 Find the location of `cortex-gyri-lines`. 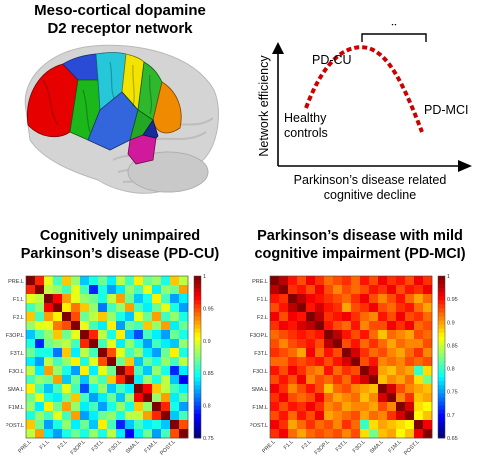

cortex-gyri-lines is located at coordinates (97, 97).